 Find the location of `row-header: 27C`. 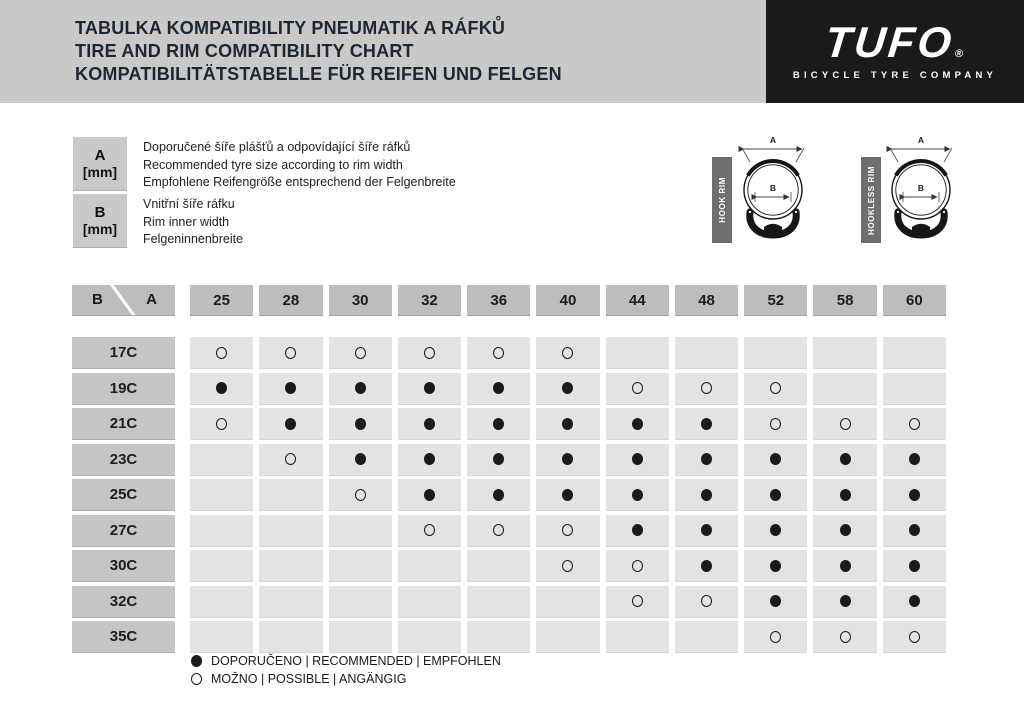

row-header: 27C is located at coordinates (123, 530).